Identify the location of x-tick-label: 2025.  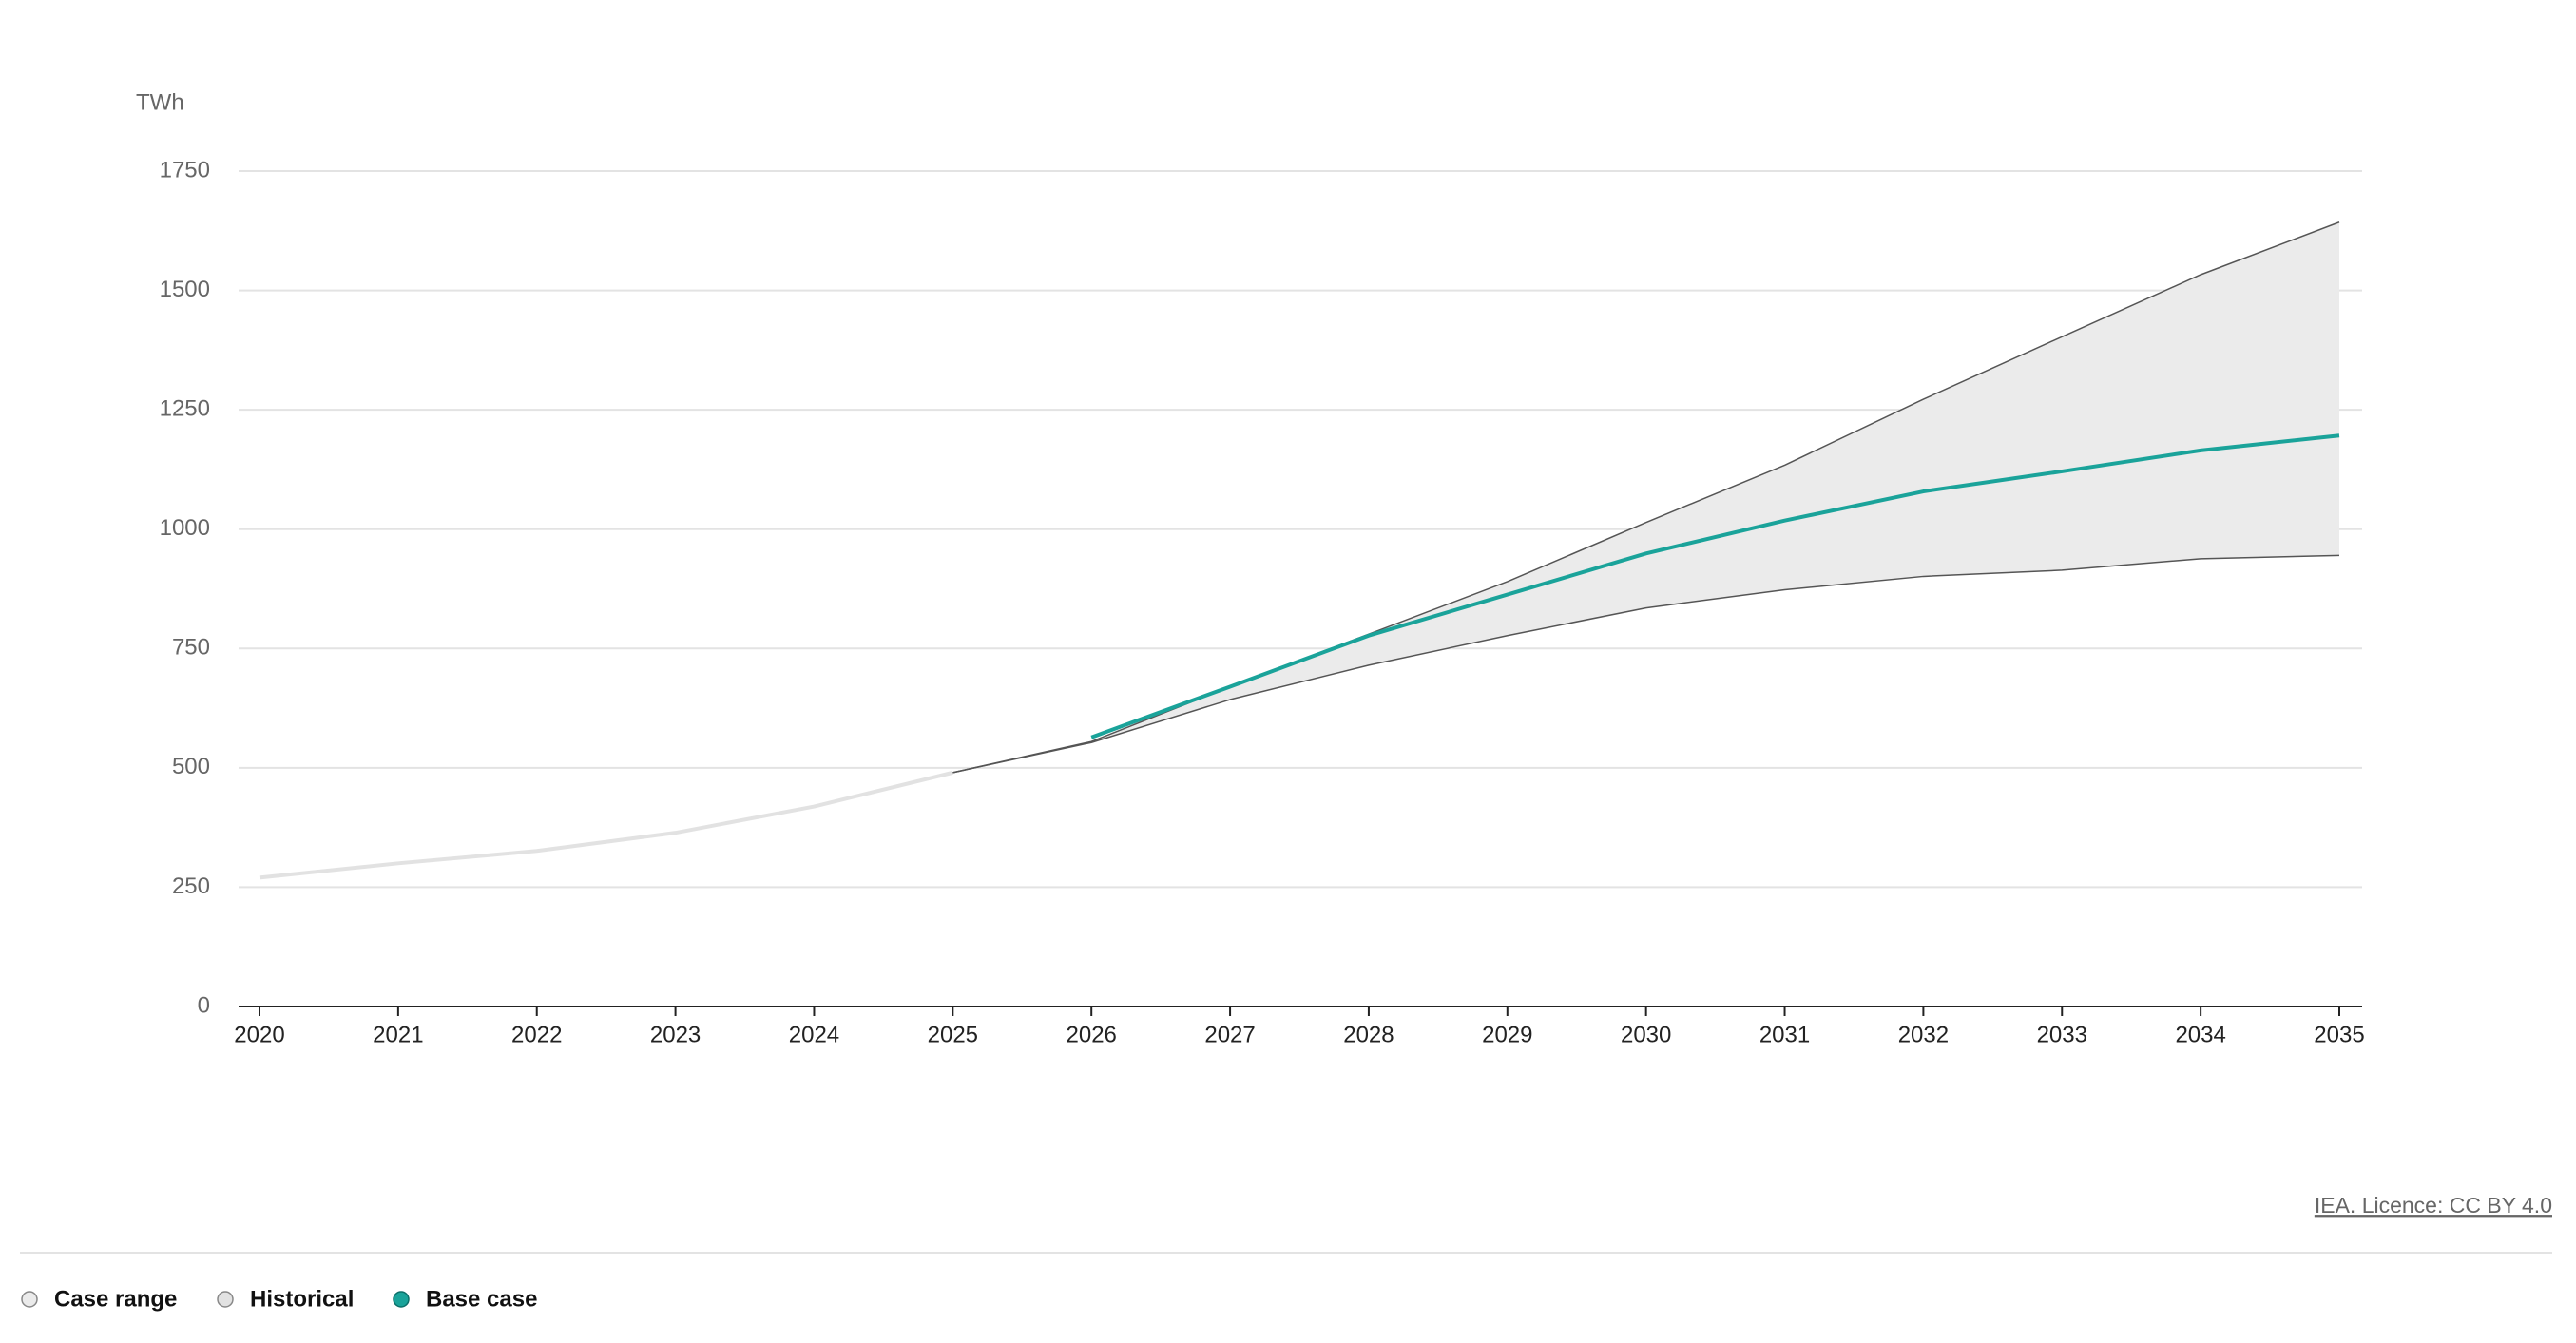
(953, 1034).